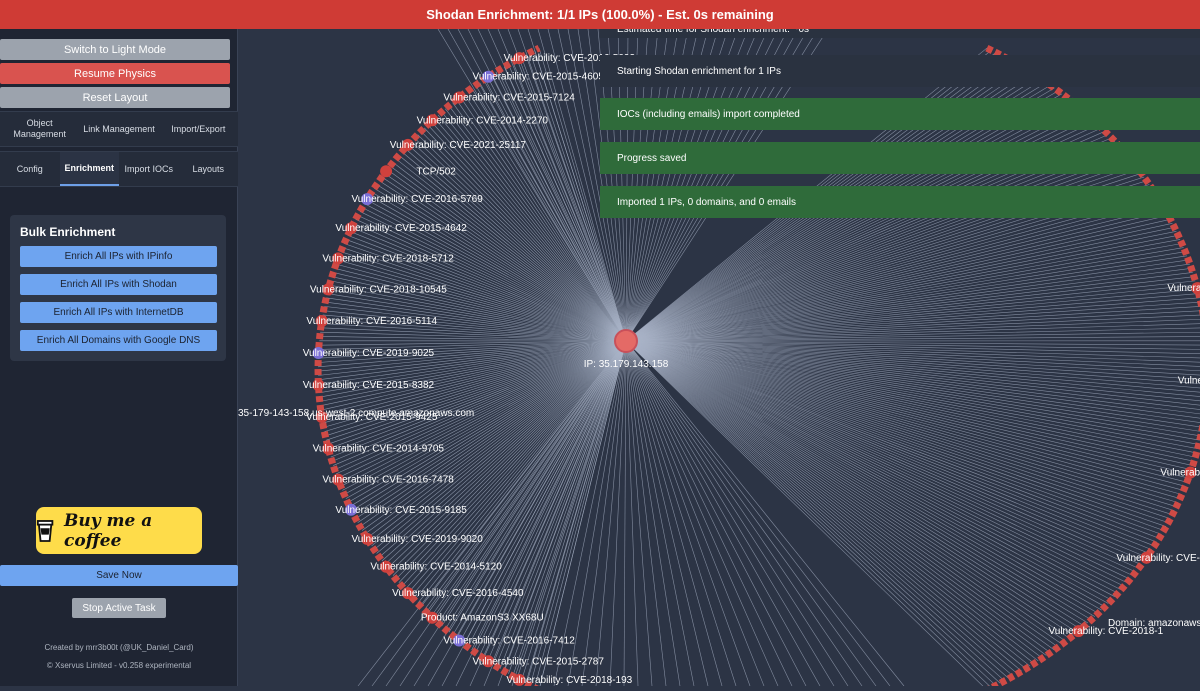  What do you see at coordinates (651, 158) in the screenshot?
I see `toast-text: Progress saved` at bounding box center [651, 158].